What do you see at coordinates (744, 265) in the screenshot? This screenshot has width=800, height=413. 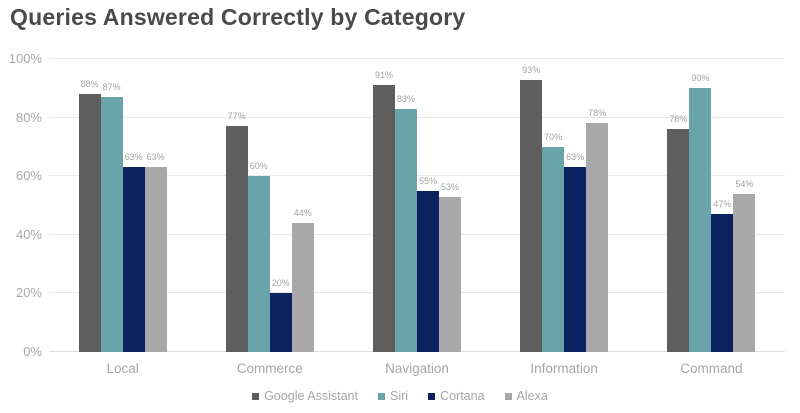 I see `bar-alexa-command: 54%` at bounding box center [744, 265].